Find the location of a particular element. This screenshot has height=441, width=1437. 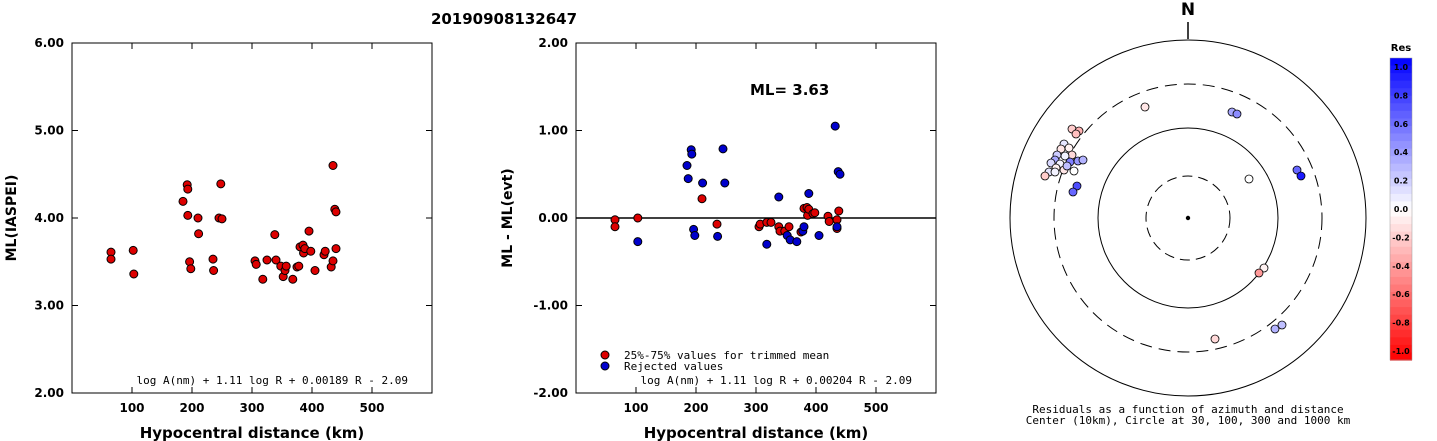

colorbar-tick-label: 0.0 is located at coordinates (1401, 209).